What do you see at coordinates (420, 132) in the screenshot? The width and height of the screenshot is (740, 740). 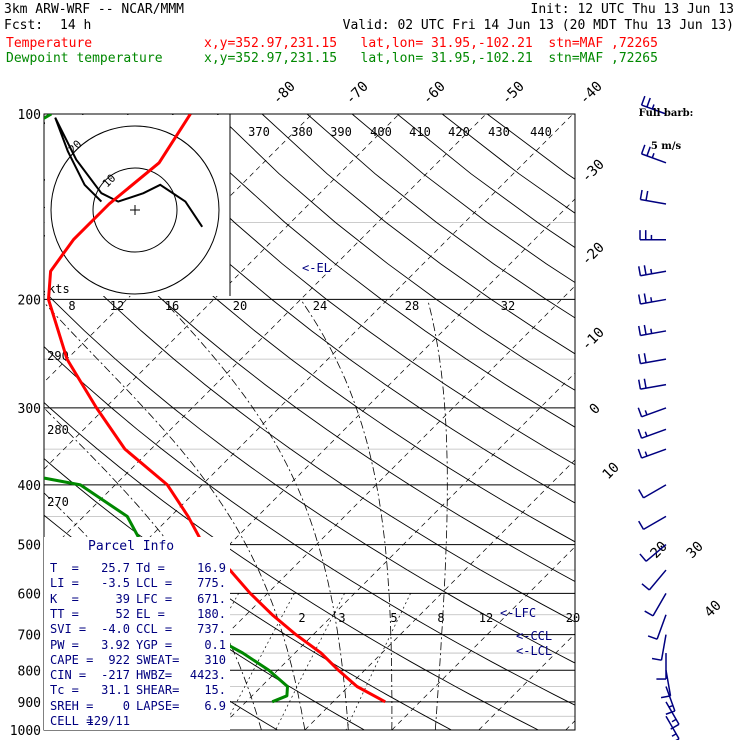 I see `theta-label-410: 410` at bounding box center [420, 132].